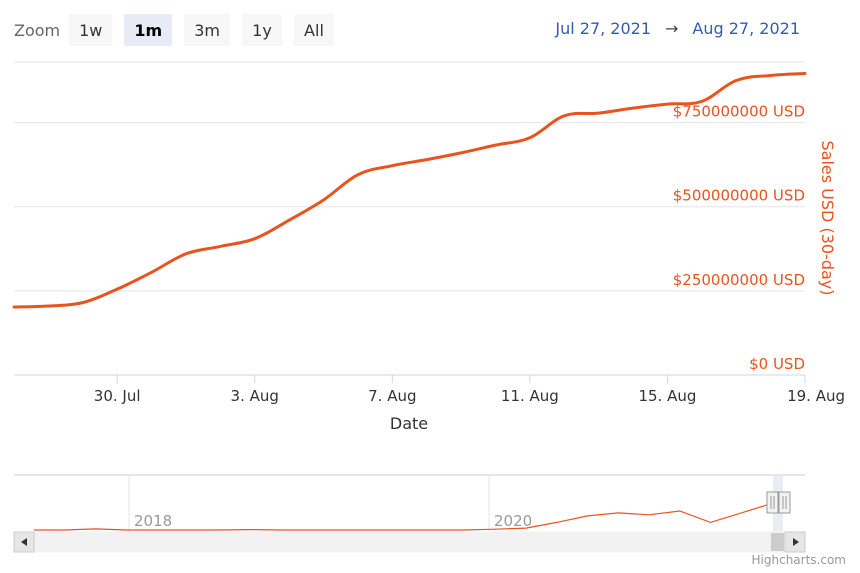 Image resolution: width=860 pixels, height=573 pixels. I want to click on x-tick-label: 19. Aug, so click(816, 396).